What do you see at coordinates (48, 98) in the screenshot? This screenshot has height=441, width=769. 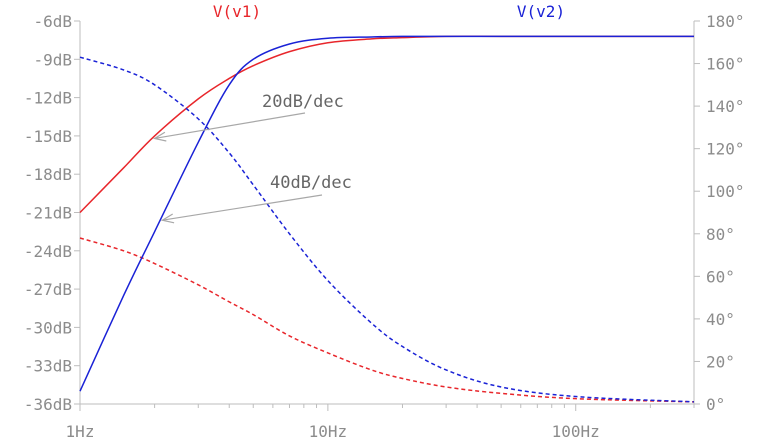 I see `y-left-tick-label: -12dB` at bounding box center [48, 98].